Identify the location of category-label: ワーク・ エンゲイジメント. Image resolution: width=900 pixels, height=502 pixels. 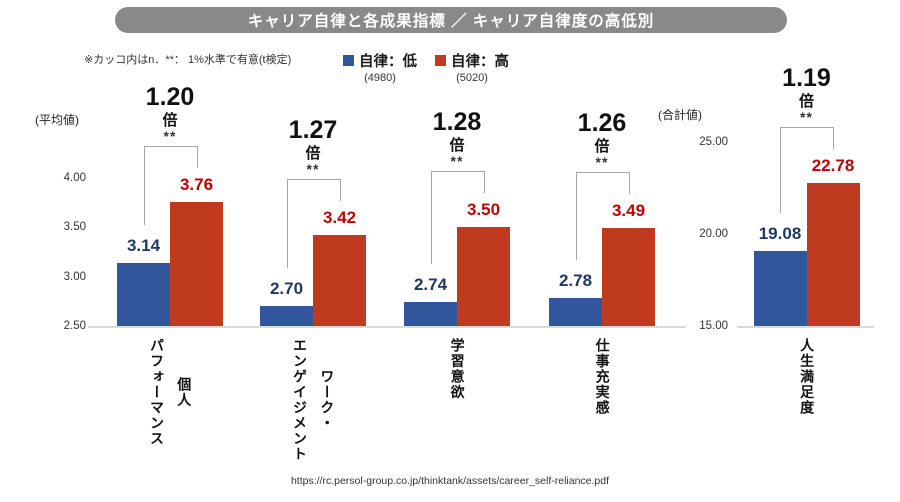
(314, 400).